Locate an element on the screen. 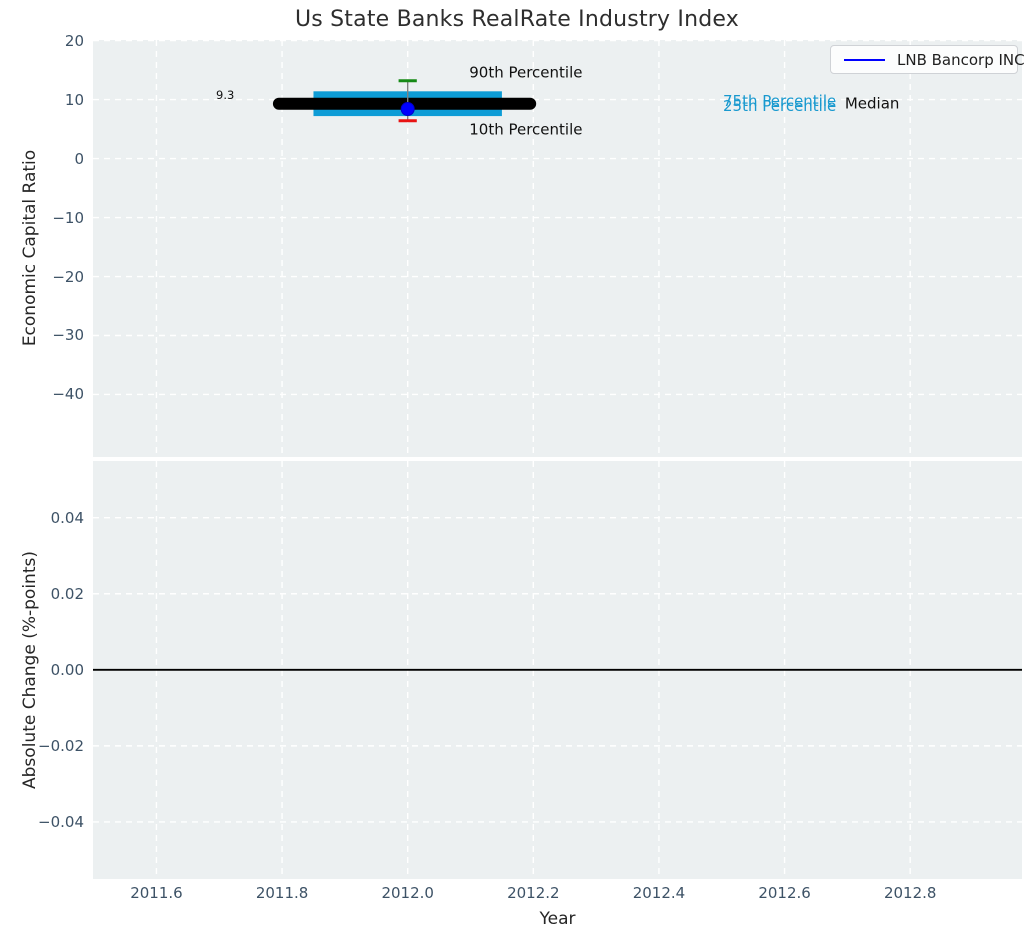 The width and height of the screenshot is (1034, 942). x-axis-label: Year is located at coordinates (557, 919).